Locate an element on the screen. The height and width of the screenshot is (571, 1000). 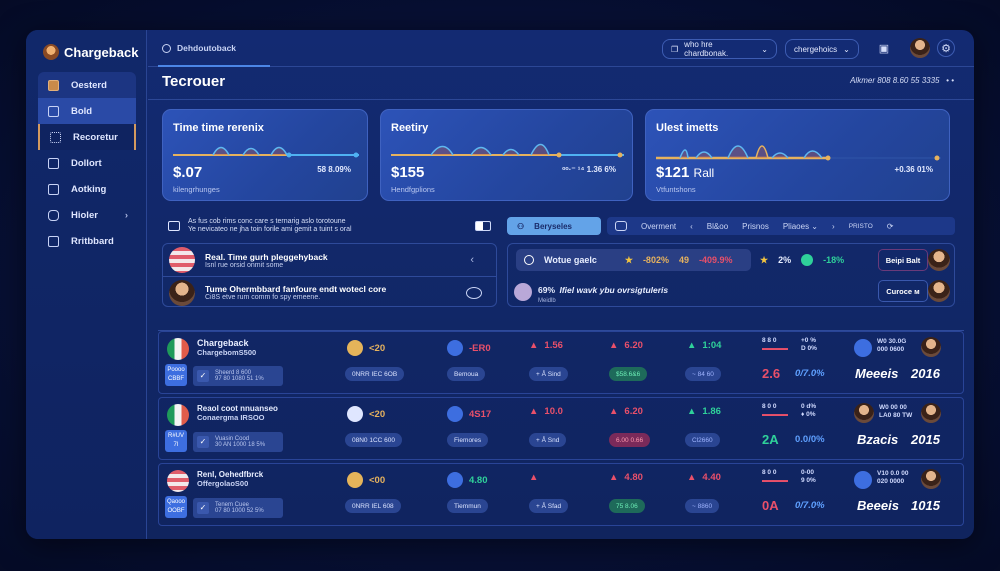
divider is located at coordinates (561, 99).